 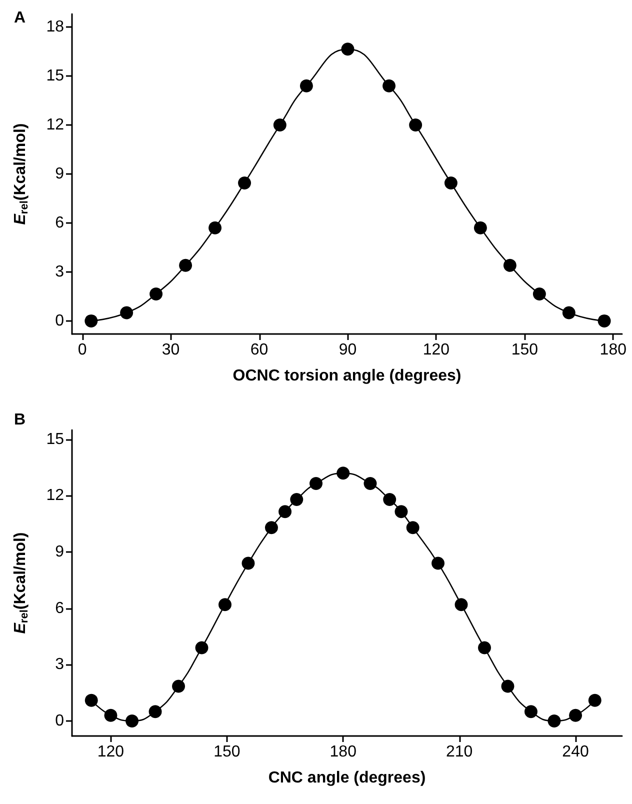 What do you see at coordinates (259, 350) in the screenshot?
I see `x-tick-label: 60` at bounding box center [259, 350].